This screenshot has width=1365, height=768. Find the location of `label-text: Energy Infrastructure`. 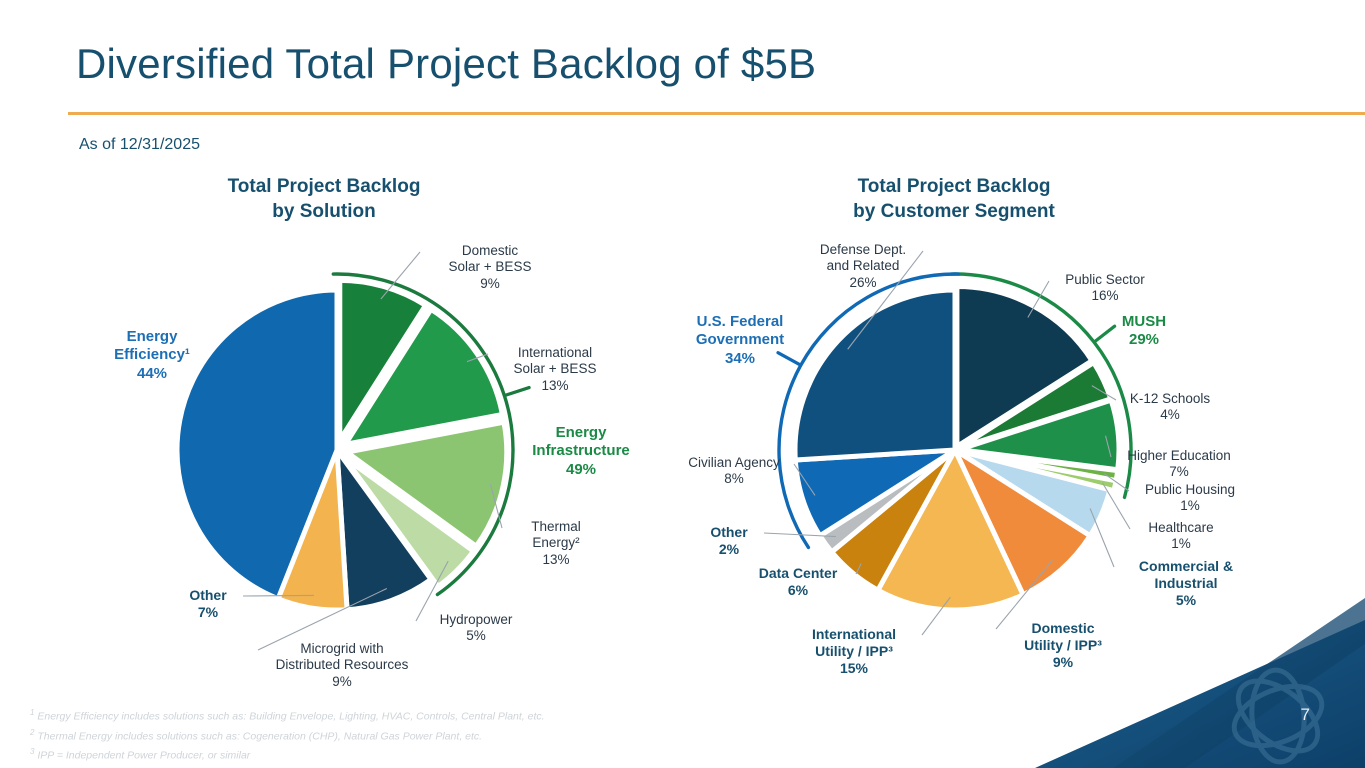

label-text: Energy Infrastructure is located at coordinates (581, 442).